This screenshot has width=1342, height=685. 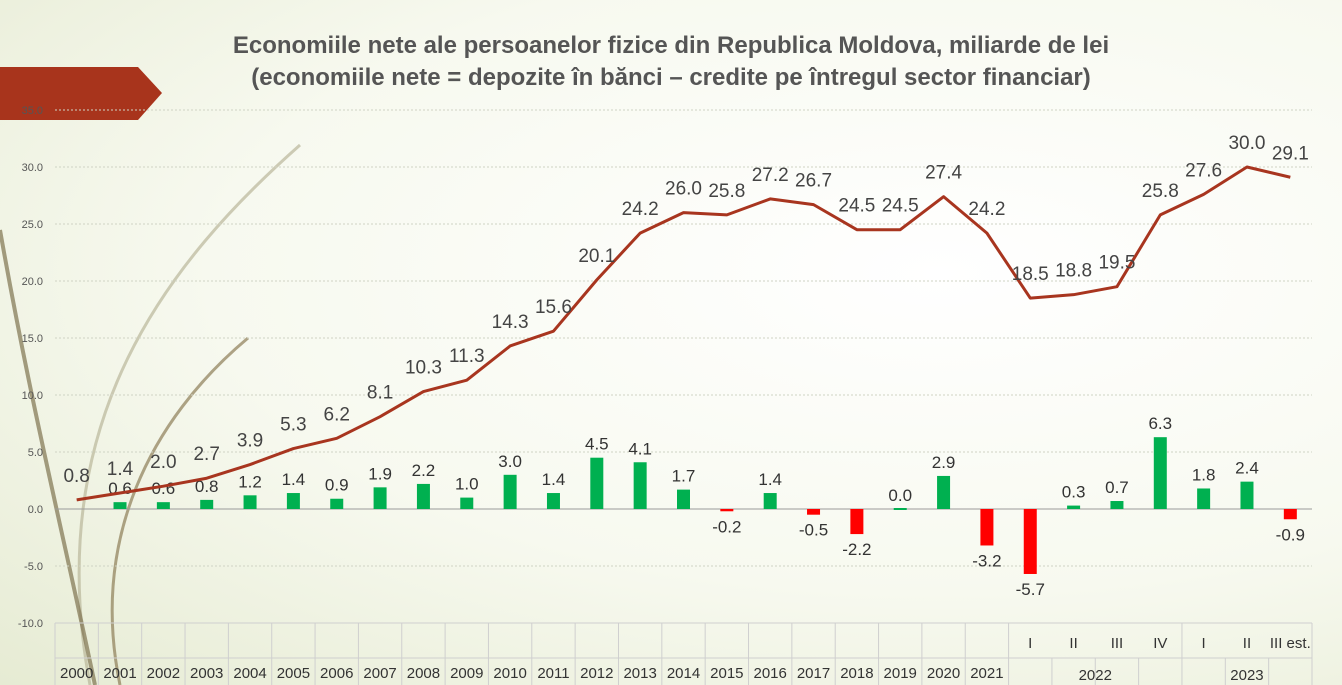 I want to click on x-tick-label: III est., so click(x=1290, y=643).